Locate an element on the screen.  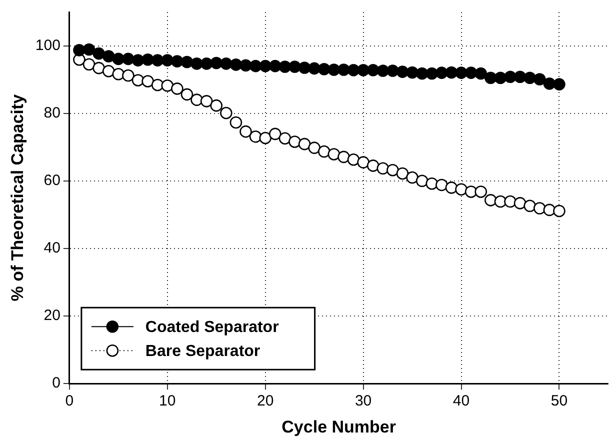
x-axis-title: Cycle Number is located at coordinates (339, 426).